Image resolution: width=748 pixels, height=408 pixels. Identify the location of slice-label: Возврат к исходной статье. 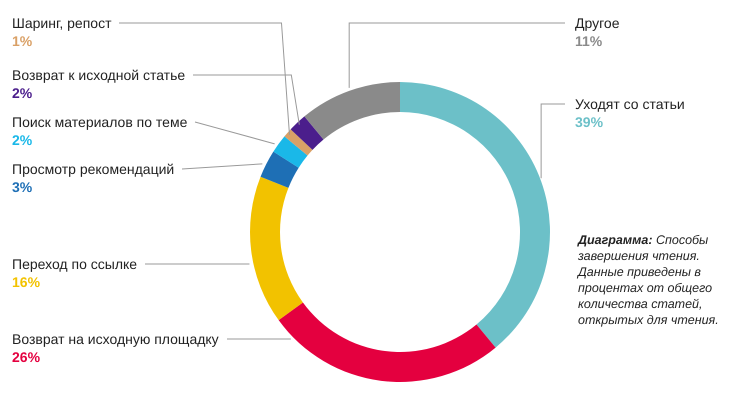
(99, 75).